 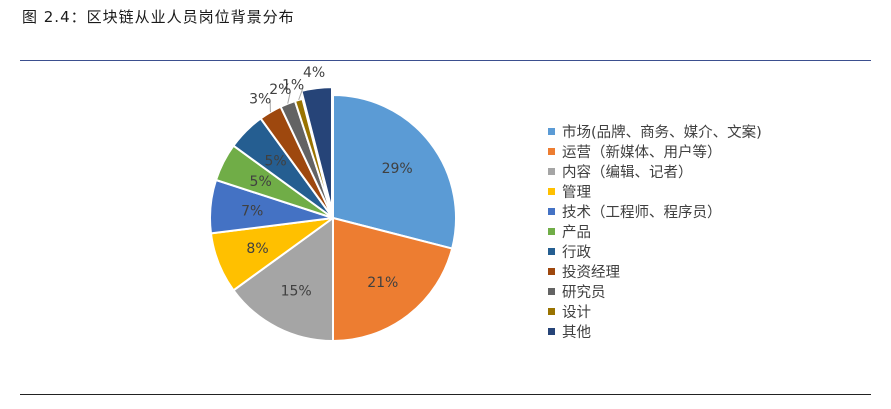 What do you see at coordinates (314, 73) in the screenshot?
I see `slice-label: 4%` at bounding box center [314, 73].